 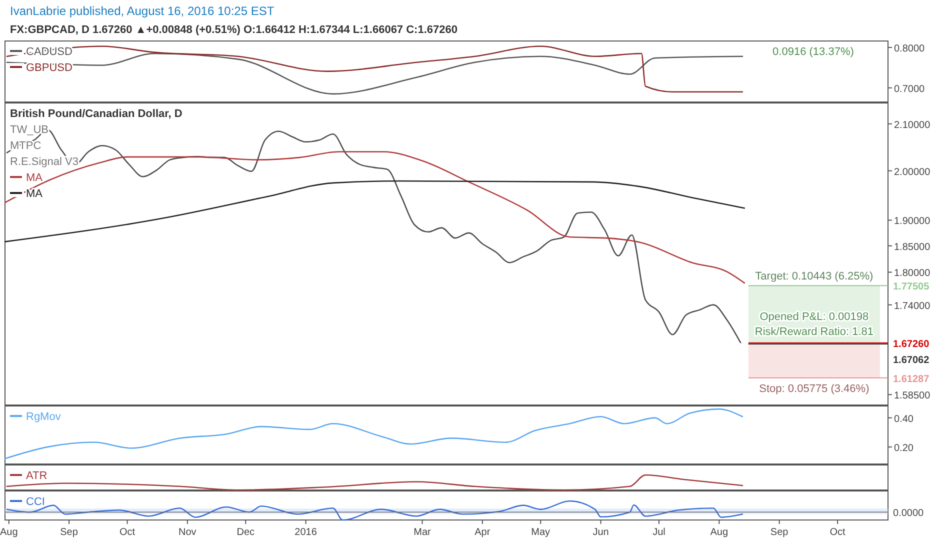 I want to click on ref-line-label: 1.67260, so click(x=911, y=344).